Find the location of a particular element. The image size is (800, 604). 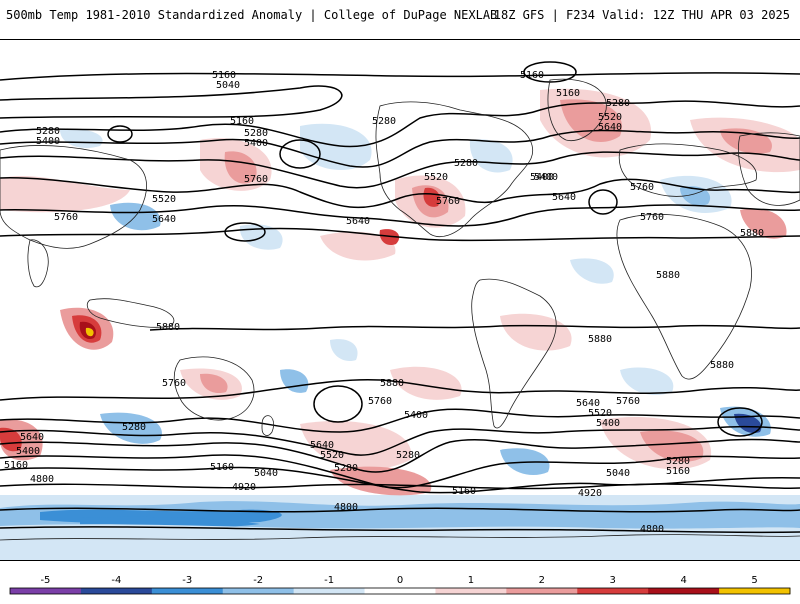

colorbar-tick-label: -3 is located at coordinates (187, 580).